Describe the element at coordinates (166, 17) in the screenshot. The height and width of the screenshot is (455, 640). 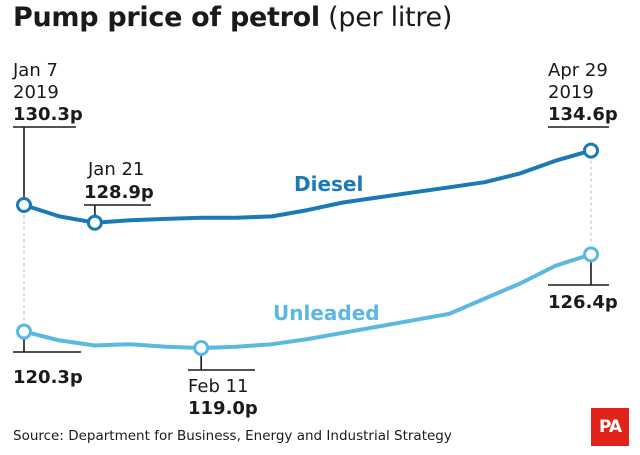
I see `title-main: Pump price of petrol` at that location.